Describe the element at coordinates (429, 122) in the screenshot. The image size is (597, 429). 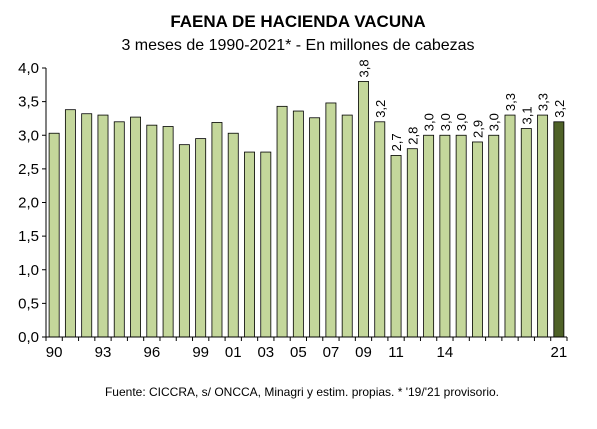
I see `data-label-2013: 3,0` at that location.